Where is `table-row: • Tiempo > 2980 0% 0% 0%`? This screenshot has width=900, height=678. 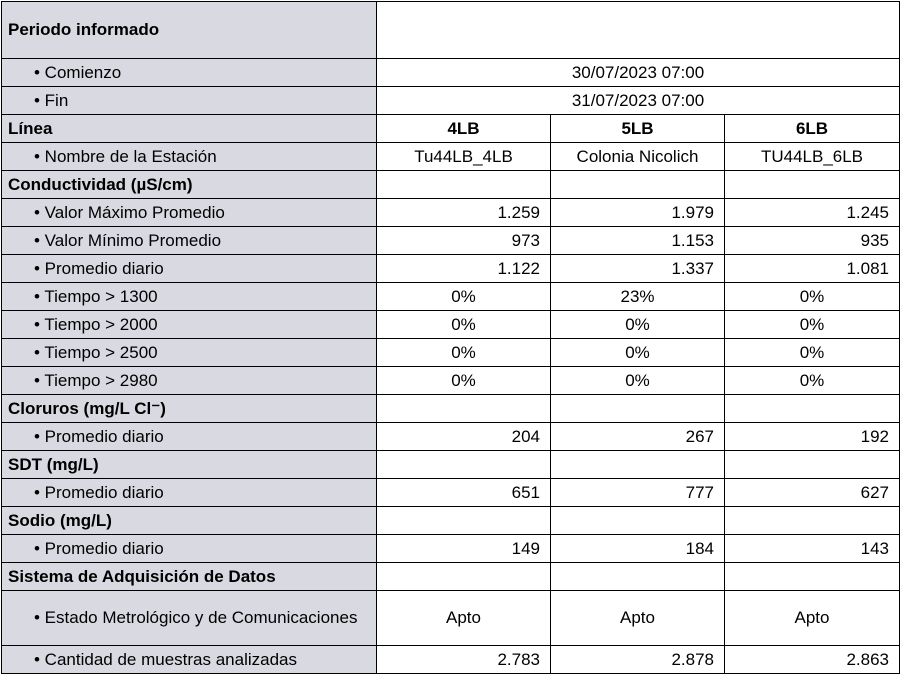 table-row: • Tiempo > 2980 0% 0% 0% is located at coordinates (450, 380).